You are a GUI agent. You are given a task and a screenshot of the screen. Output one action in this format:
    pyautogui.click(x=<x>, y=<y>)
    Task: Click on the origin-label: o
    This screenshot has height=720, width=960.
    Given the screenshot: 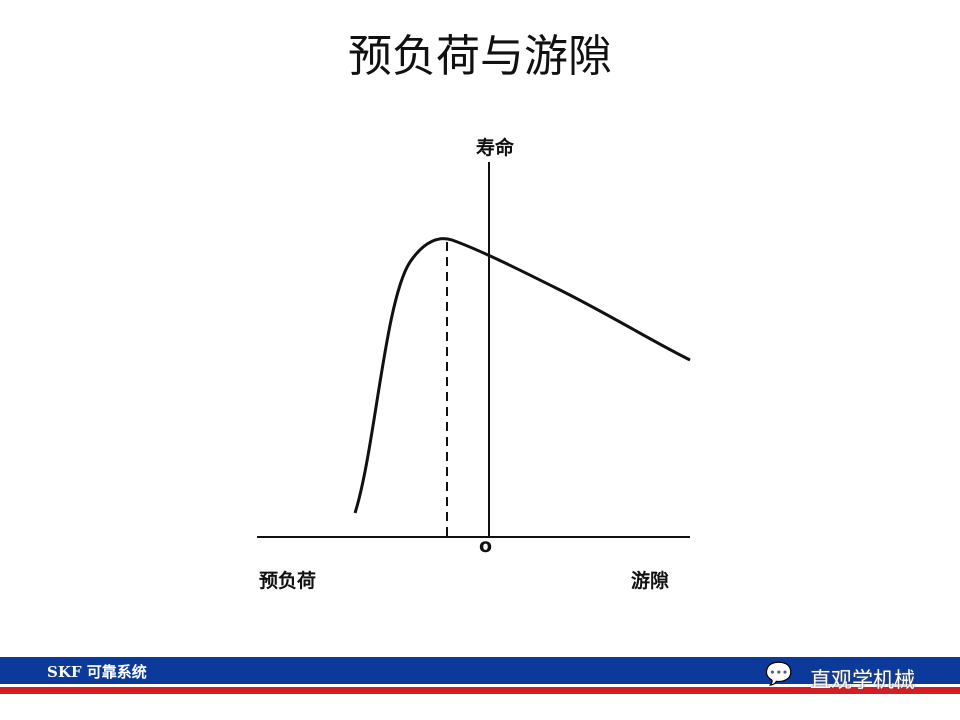 What is the action you would take?
    pyautogui.click(x=486, y=546)
    